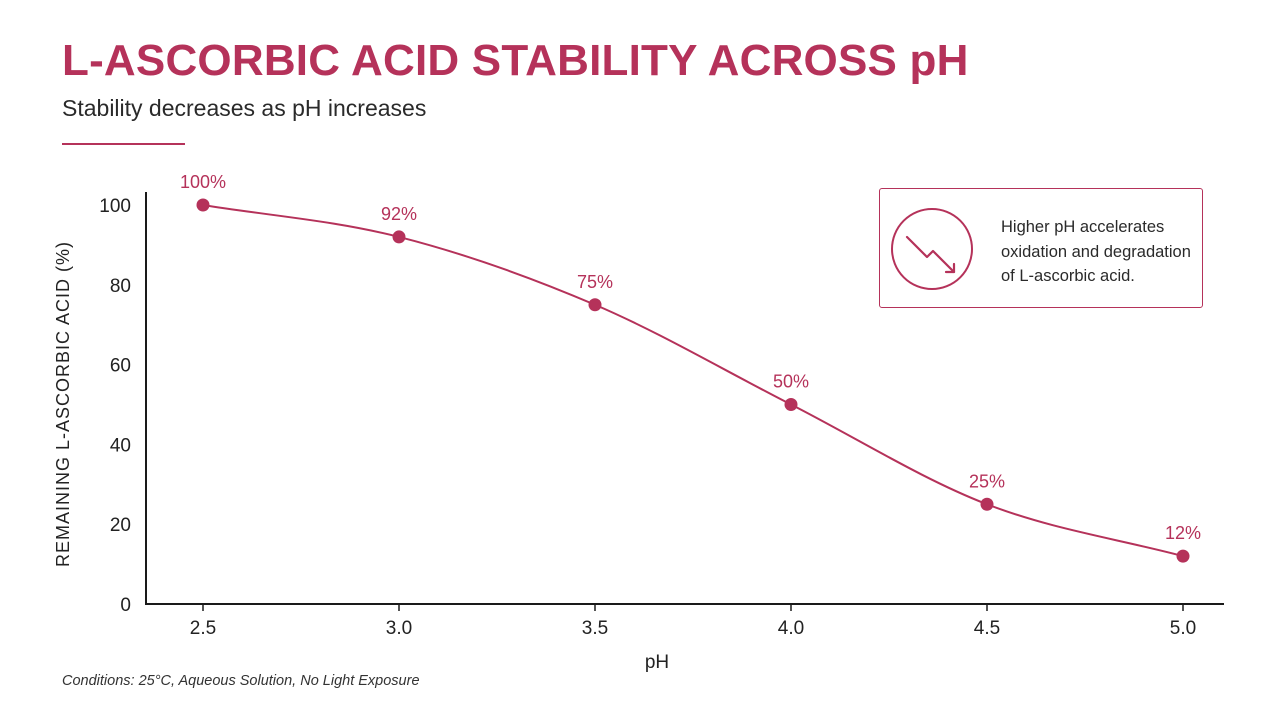 The width and height of the screenshot is (1280, 720). What do you see at coordinates (399, 628) in the screenshot?
I see `x-tick-label: 3.0` at bounding box center [399, 628].